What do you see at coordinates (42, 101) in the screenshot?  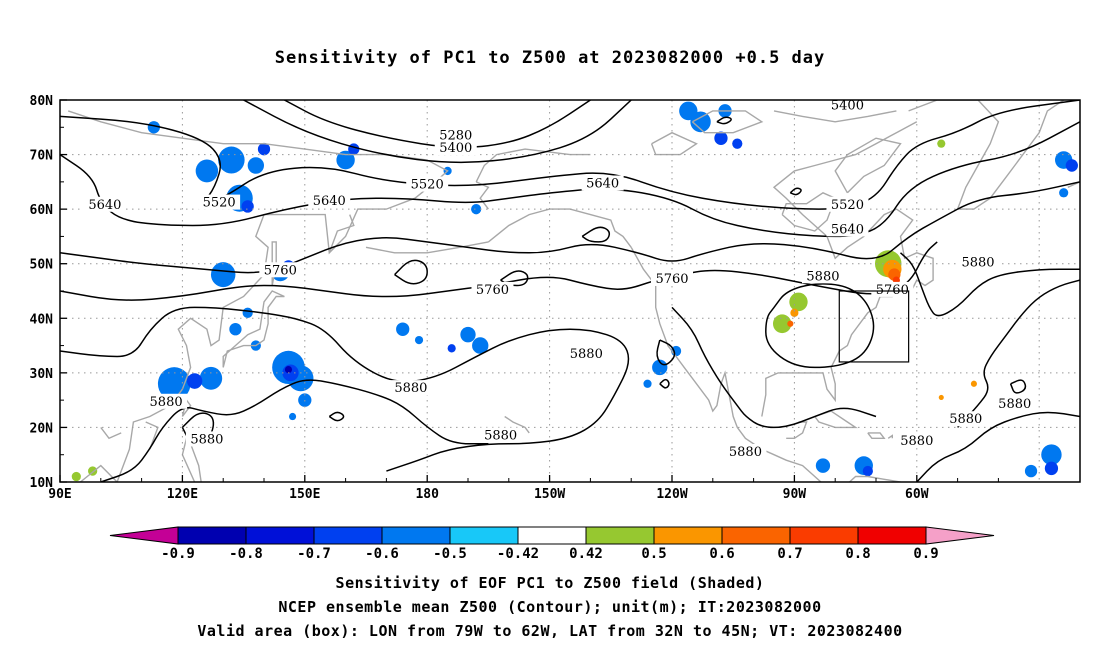 I see `lat-label: 80N` at bounding box center [42, 101].